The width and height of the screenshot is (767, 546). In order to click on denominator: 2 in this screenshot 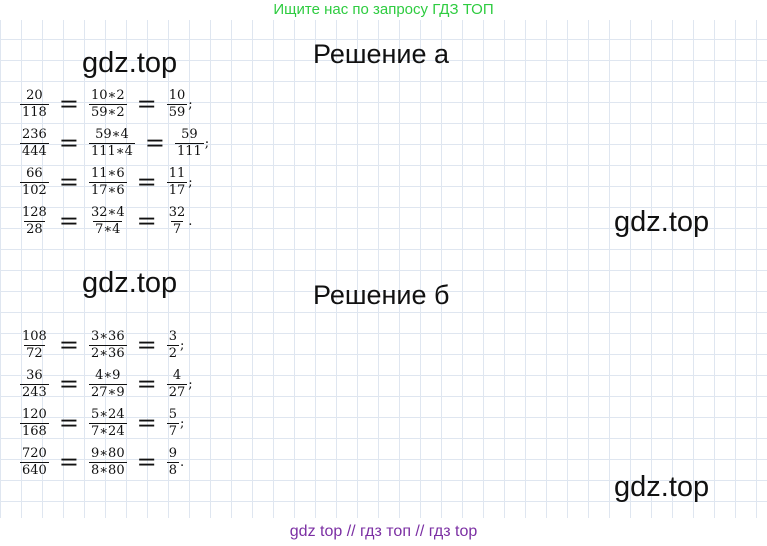, I will do `click(172, 352)`.